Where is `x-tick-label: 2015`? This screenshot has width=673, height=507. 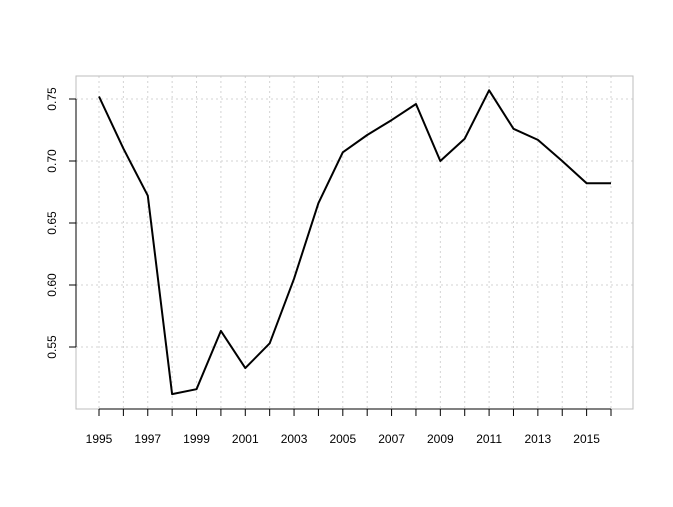
x-tick-label: 2015 is located at coordinates (586, 439).